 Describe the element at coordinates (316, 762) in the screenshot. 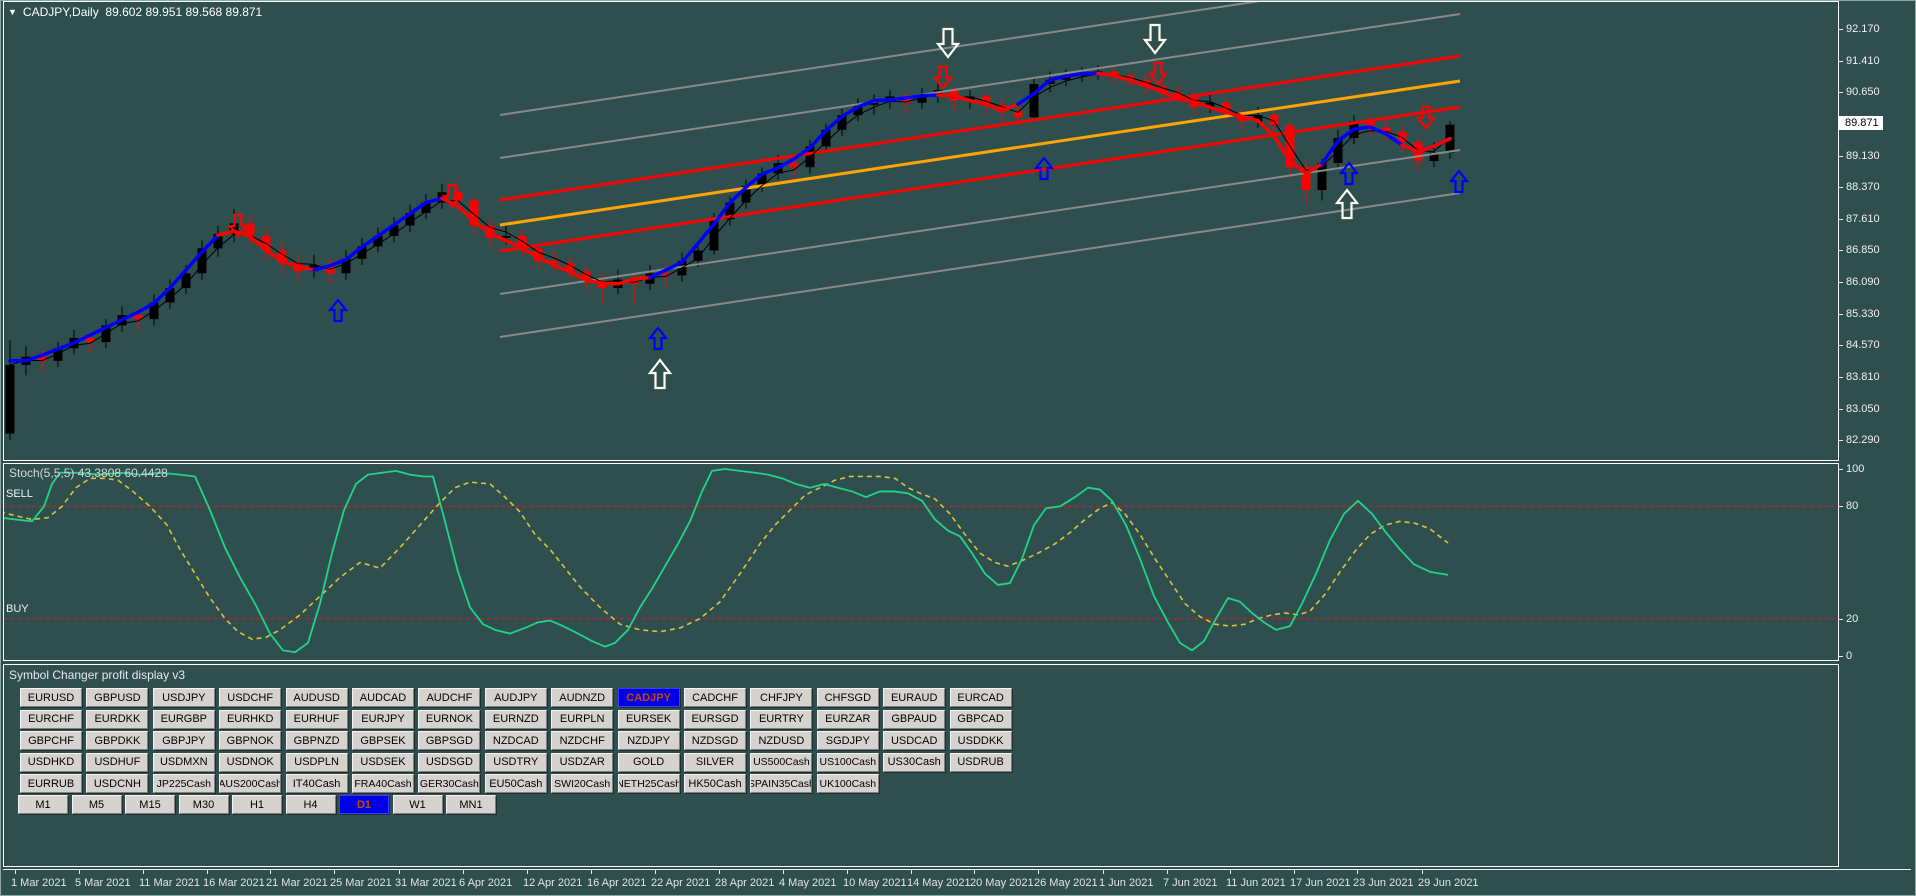

I see `symbol-button-USDPLN: USDPLN` at that location.